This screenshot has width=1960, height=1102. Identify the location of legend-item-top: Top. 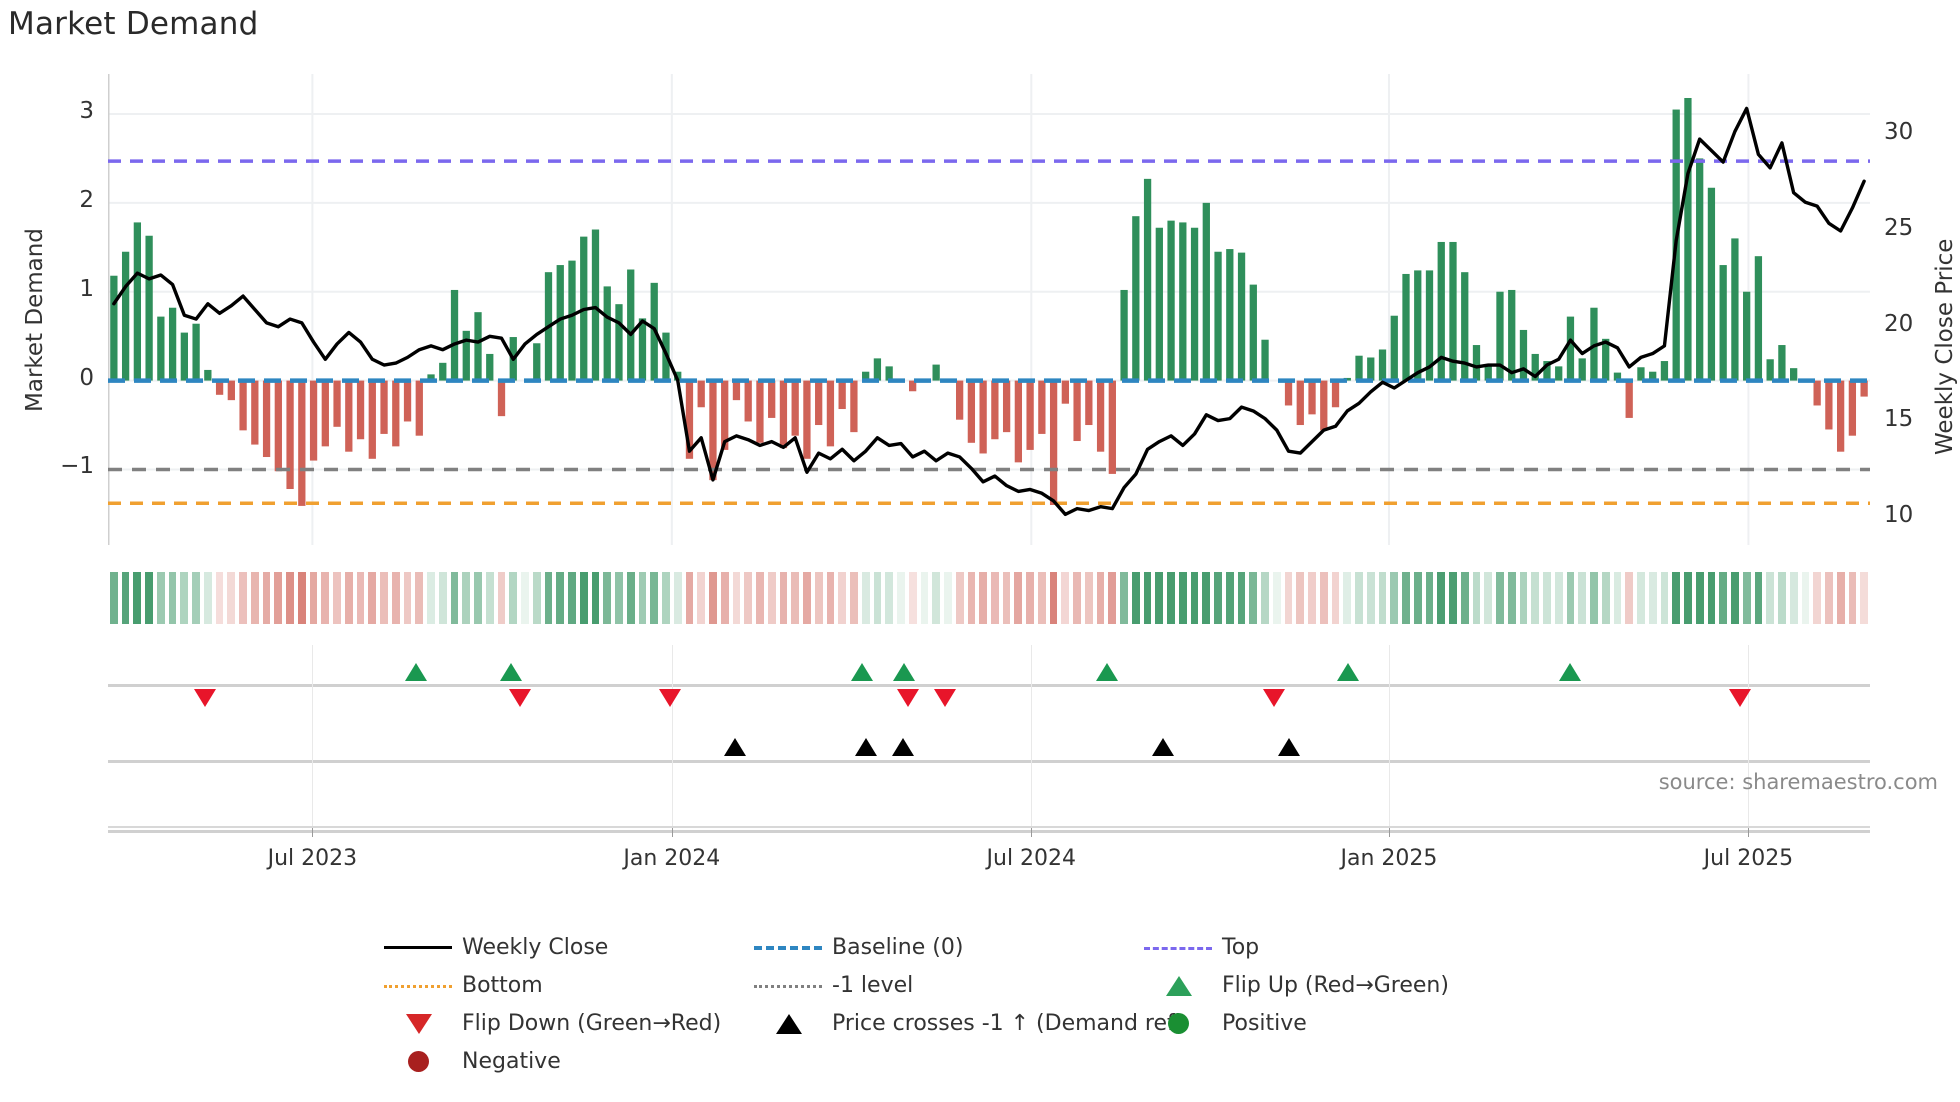
(1199, 947).